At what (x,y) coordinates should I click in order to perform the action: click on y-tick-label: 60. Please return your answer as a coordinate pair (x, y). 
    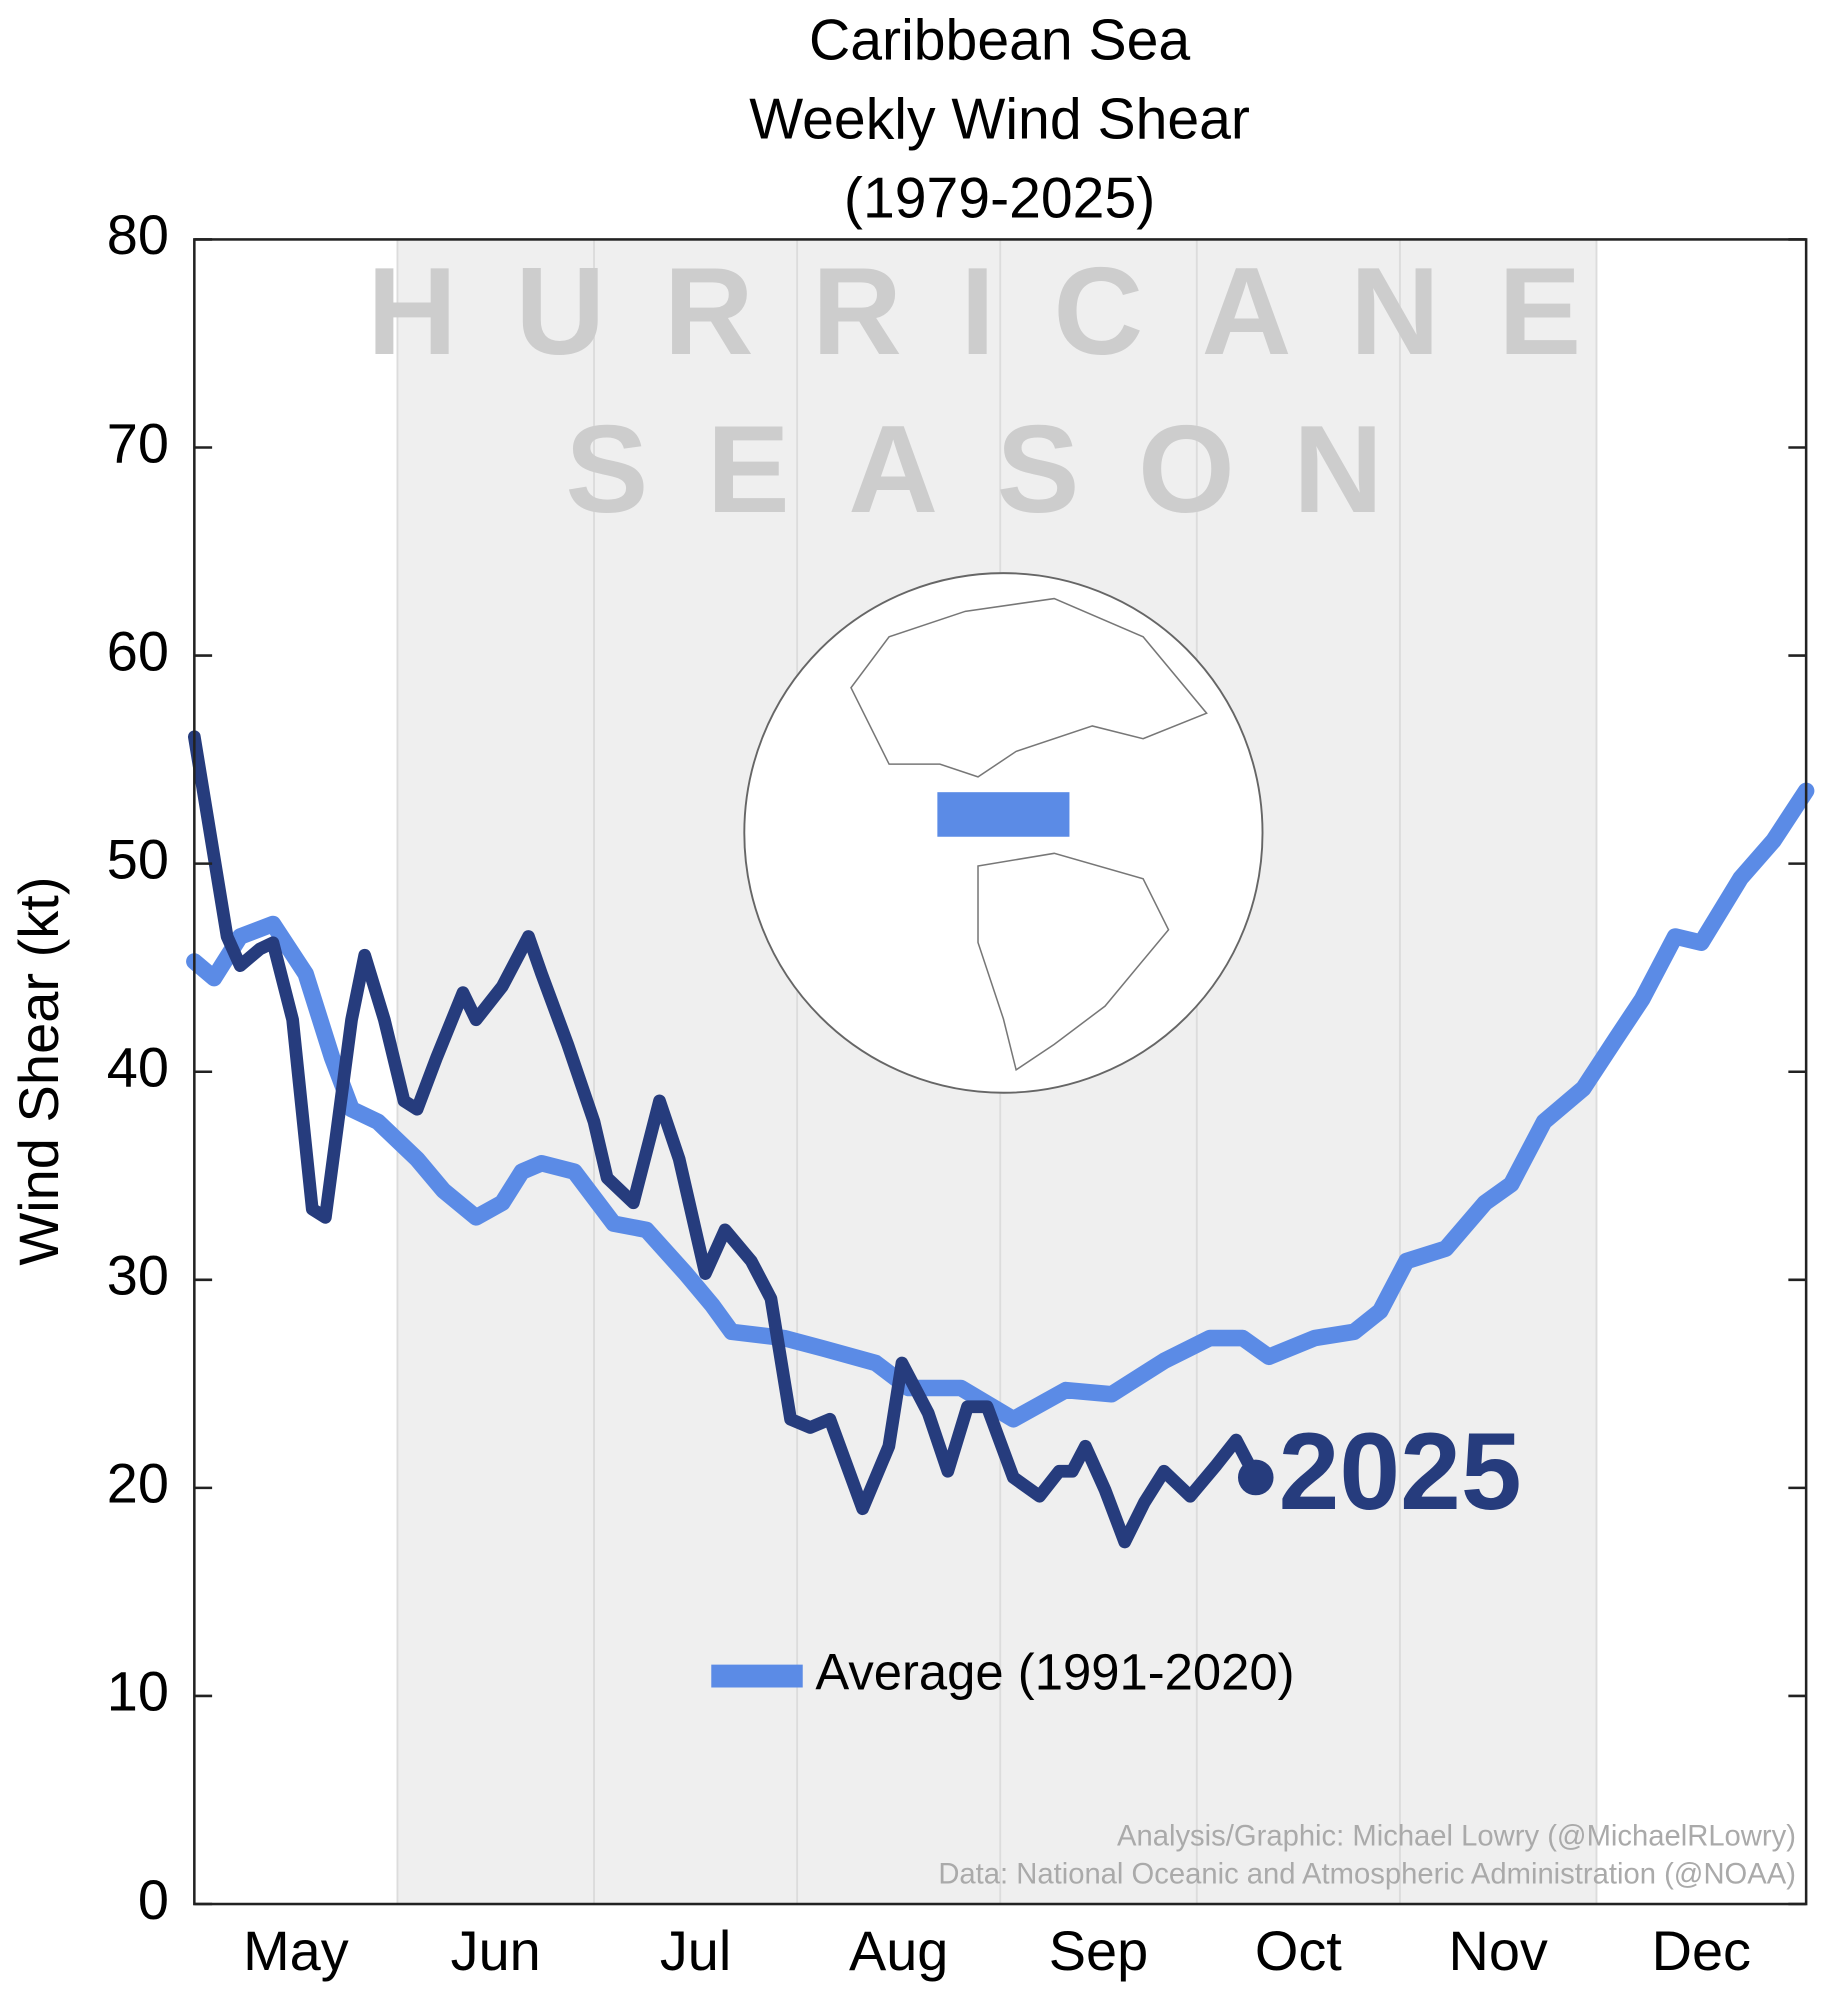
    Looking at the image, I should click on (138, 650).